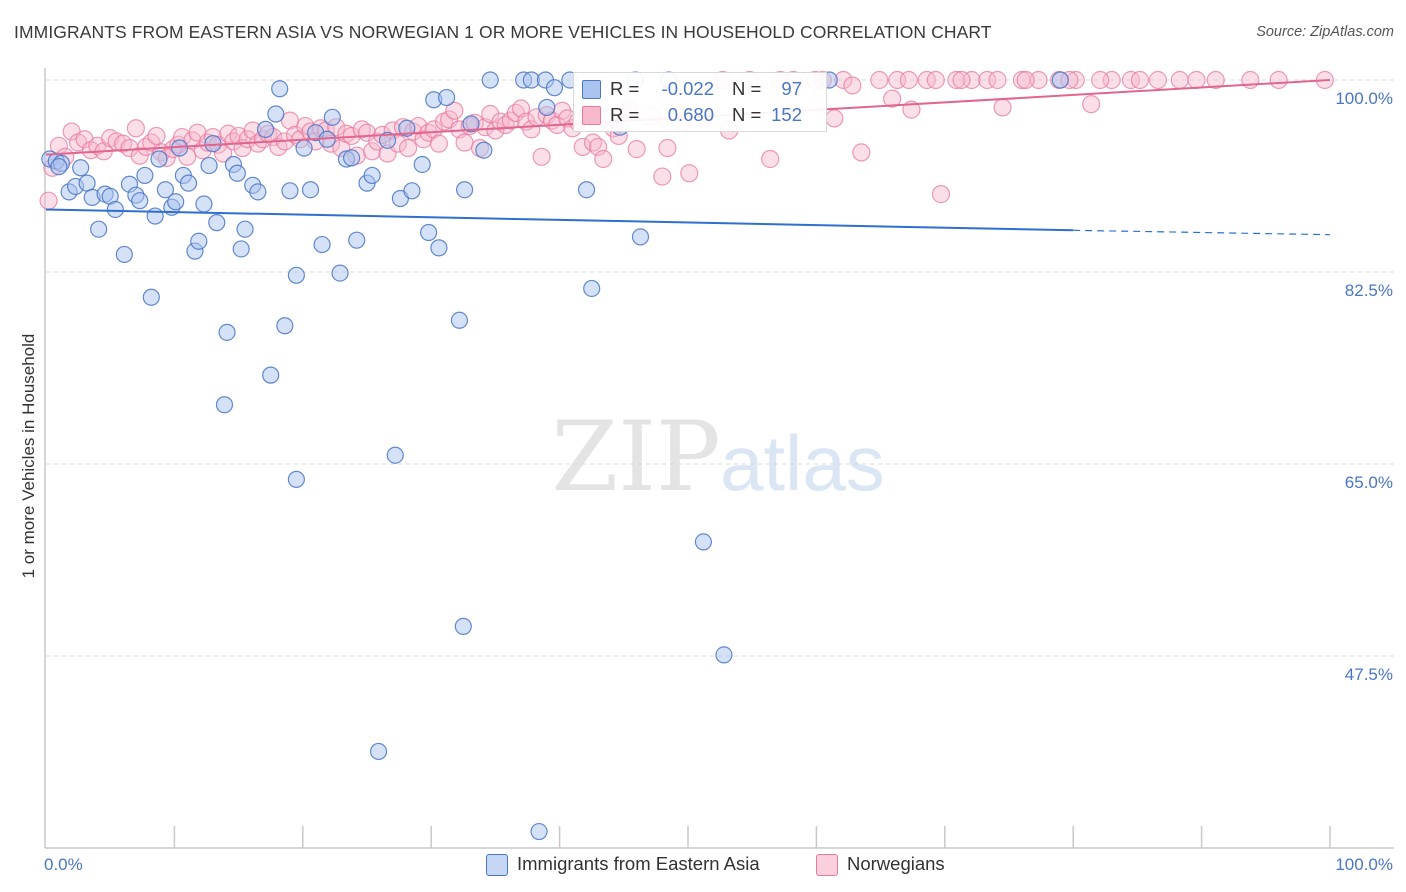  What do you see at coordinates (1369, 290) in the screenshot?
I see `y-tick-label: 82.5%` at bounding box center [1369, 290].